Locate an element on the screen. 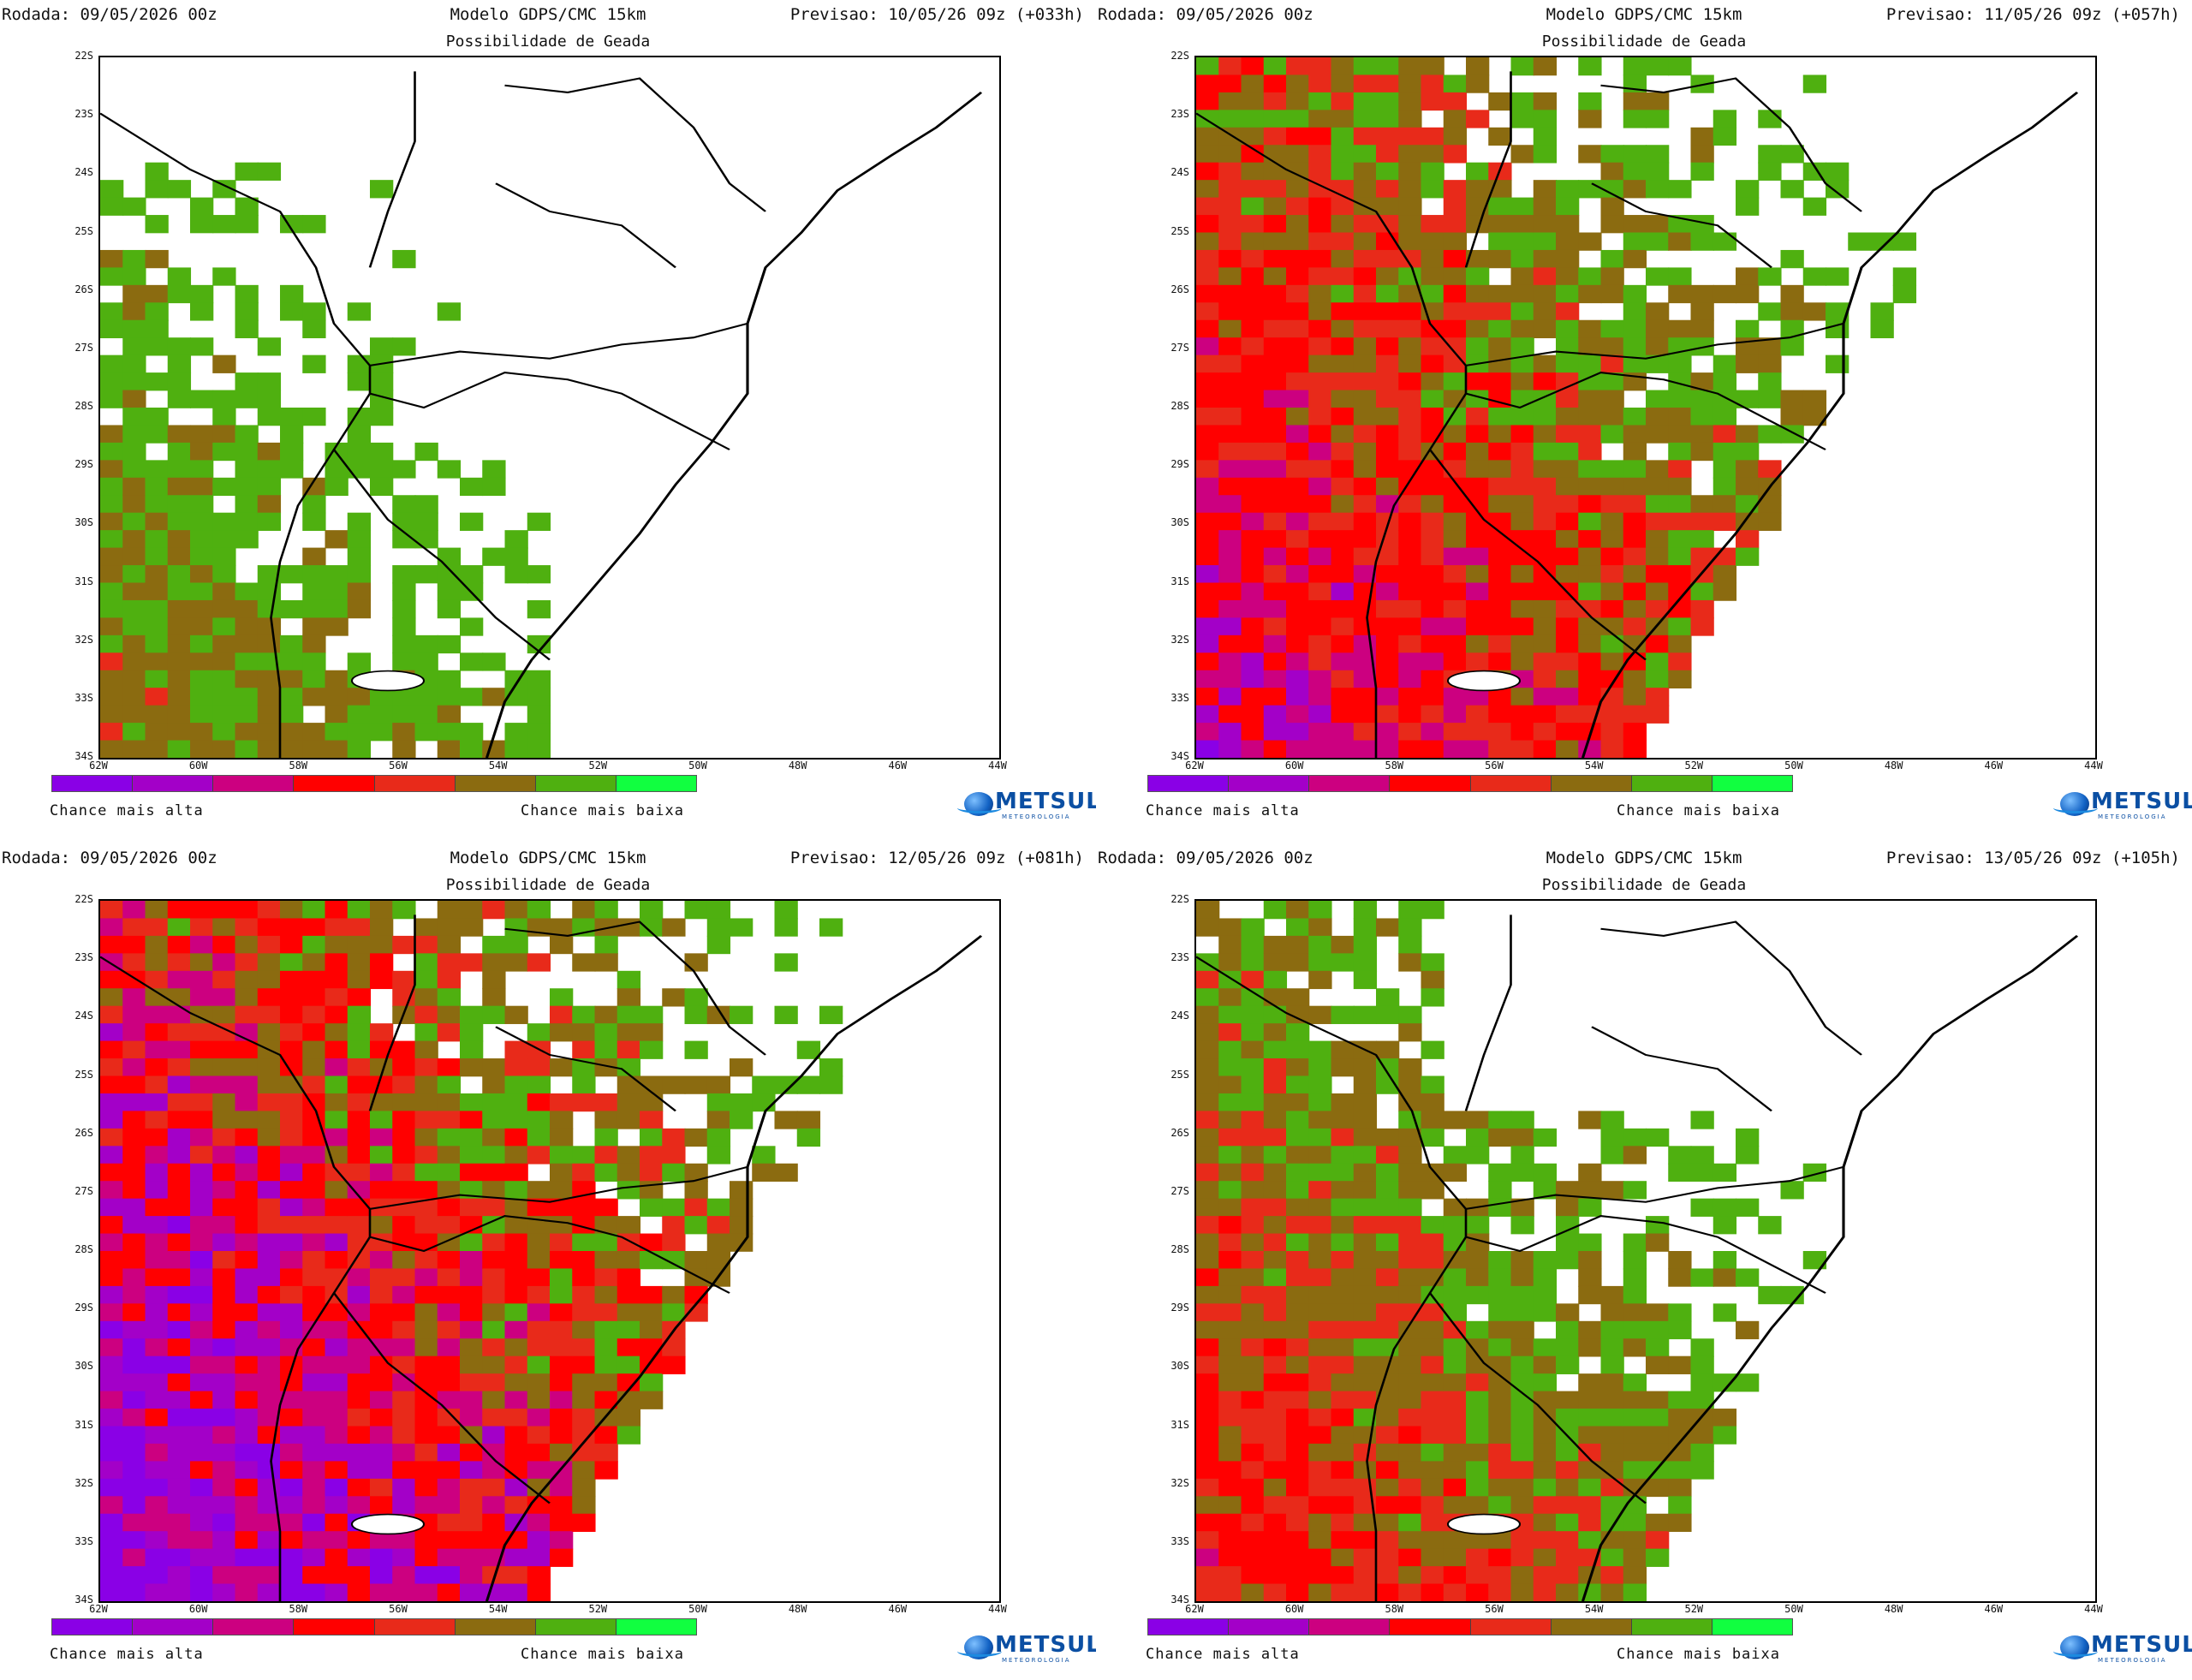 The width and height of the screenshot is (2192, 1680). lat-tick-label: 23S is located at coordinates (1179, 958).